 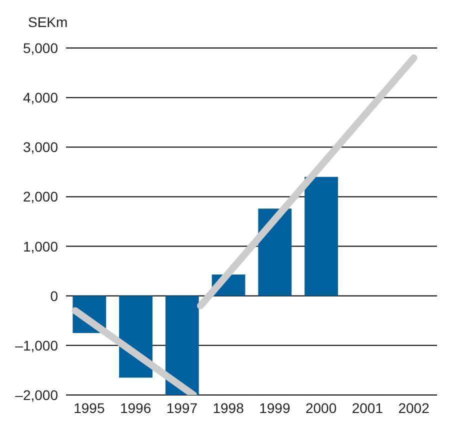 I want to click on x-tick-label: 1995, so click(x=89, y=408).